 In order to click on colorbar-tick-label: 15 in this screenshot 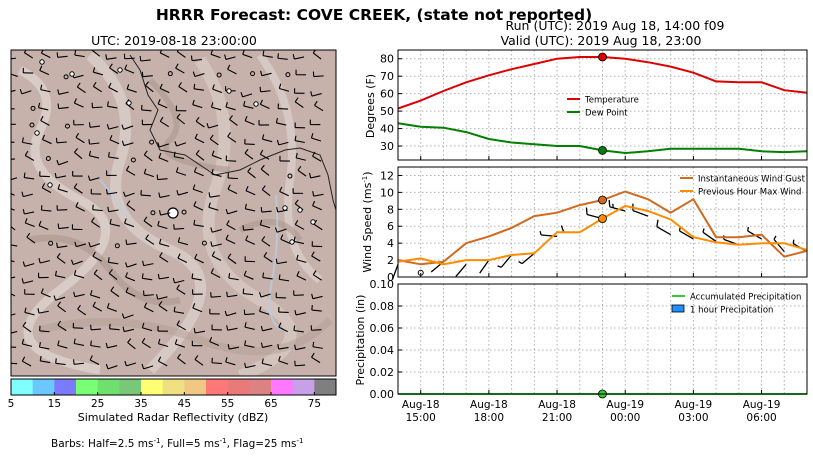, I will do `click(54, 404)`.